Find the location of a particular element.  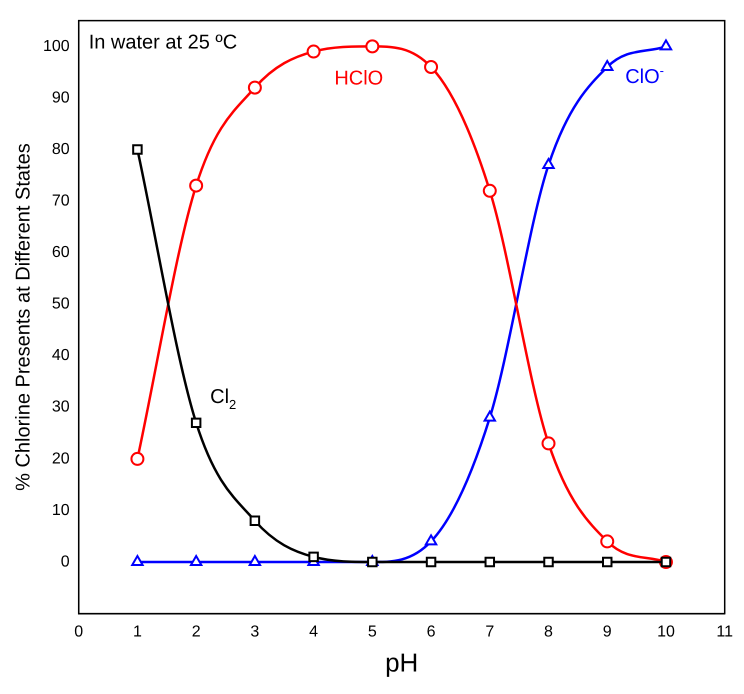

y-tick-label: 60 is located at coordinates (61, 253).